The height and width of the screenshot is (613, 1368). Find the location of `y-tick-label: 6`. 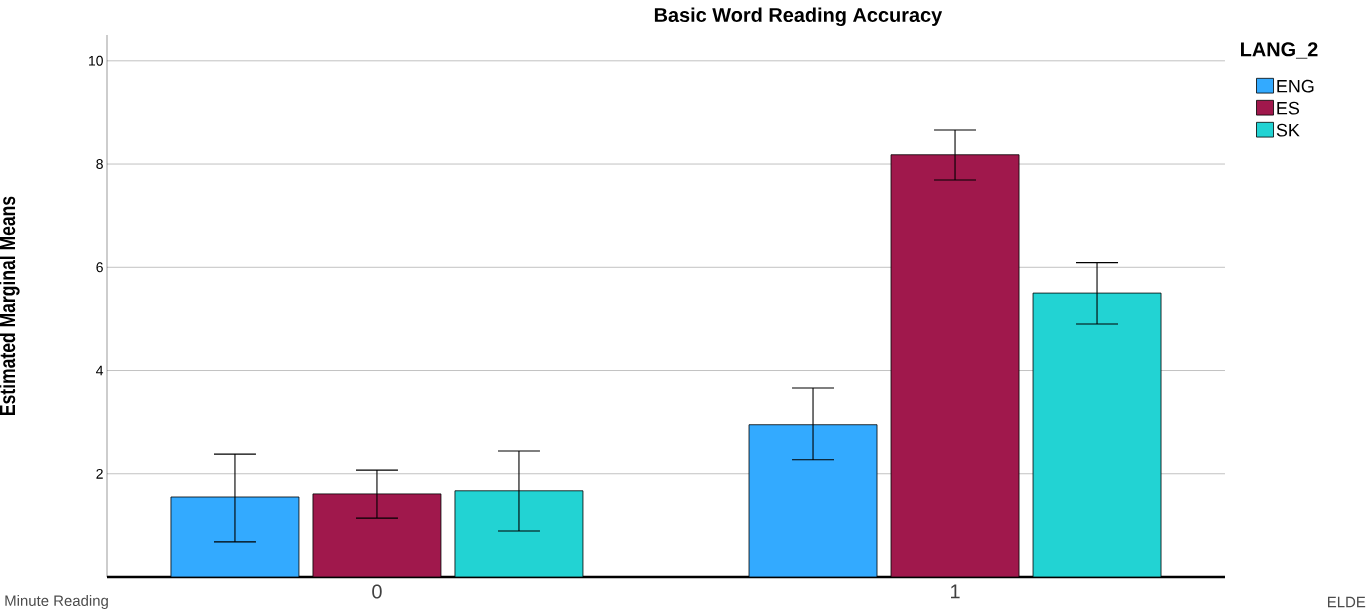

y-tick-label: 6 is located at coordinates (99, 267).